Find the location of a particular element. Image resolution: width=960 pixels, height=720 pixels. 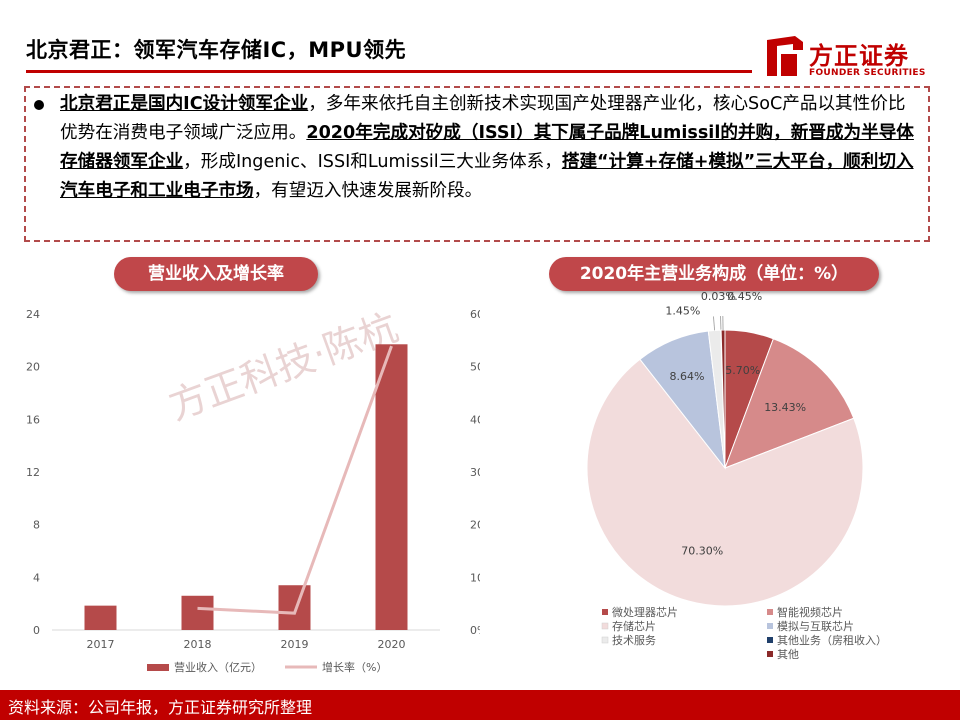

legend-label: 微处理器芯片 is located at coordinates (645, 612).